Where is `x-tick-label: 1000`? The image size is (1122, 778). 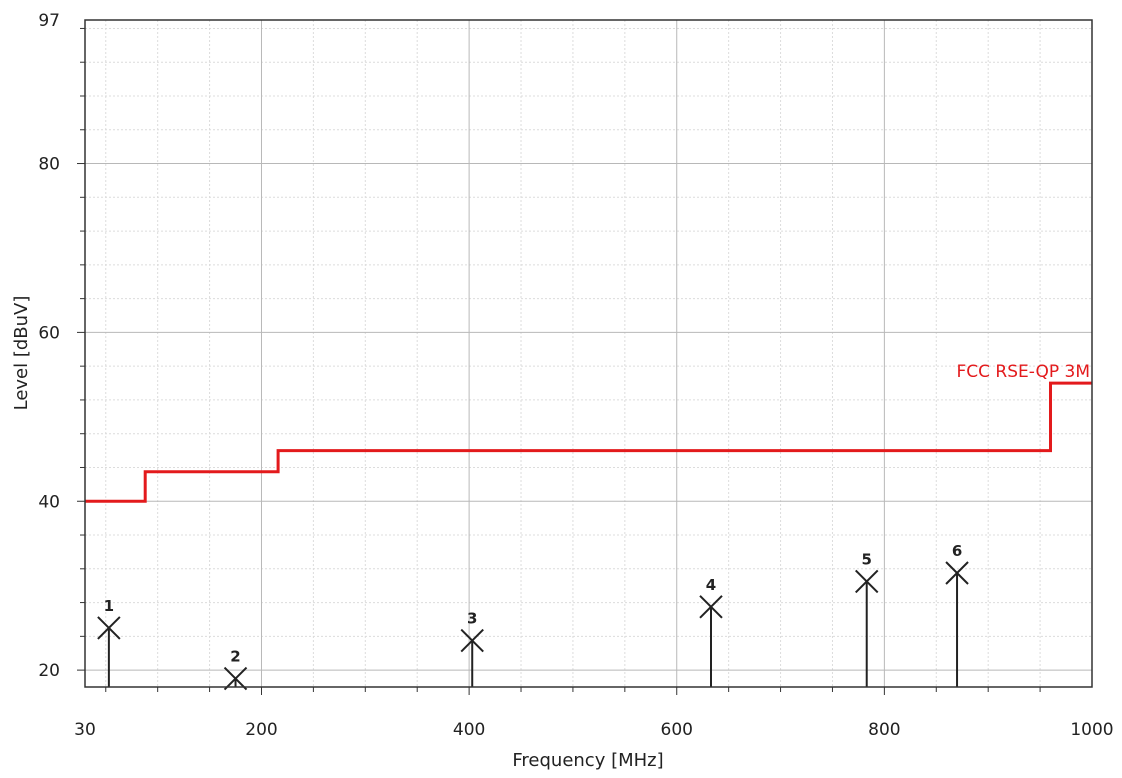 x-tick-label: 1000 is located at coordinates (1091, 730).